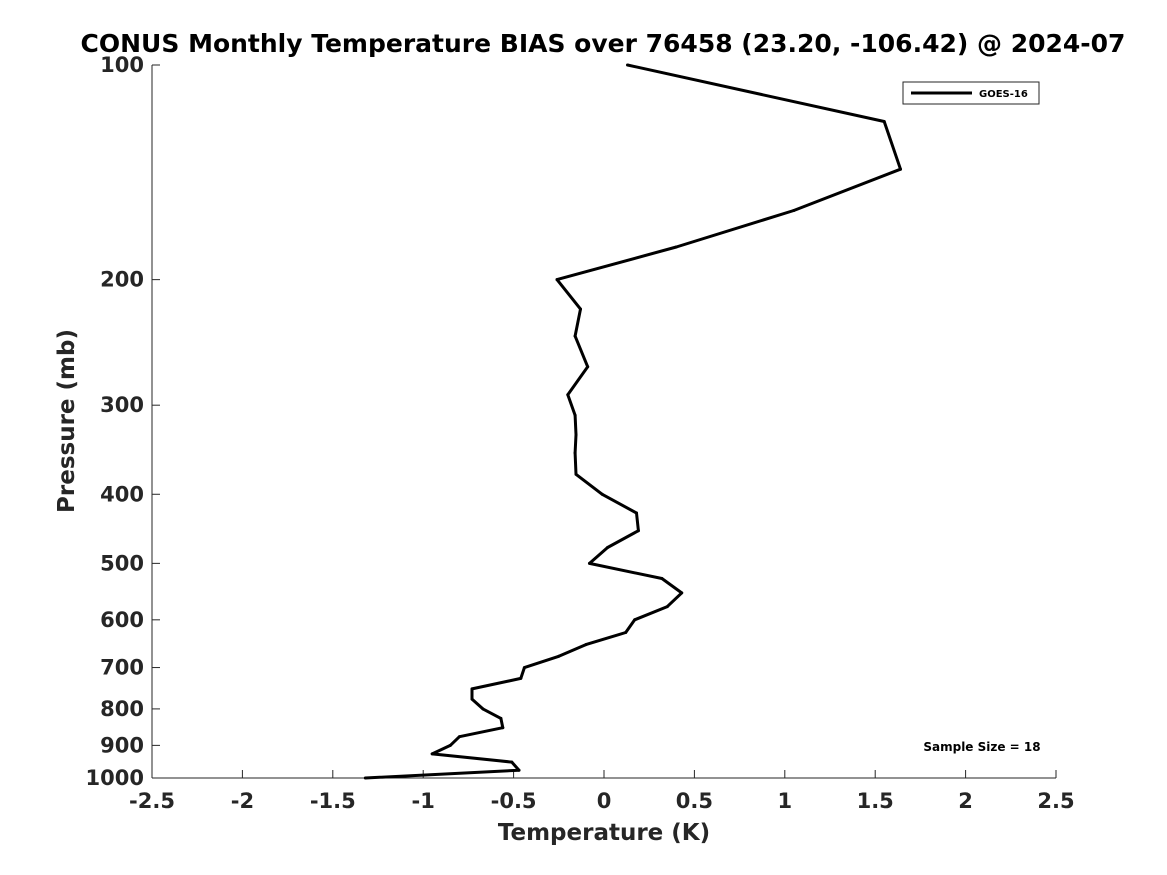 The height and width of the screenshot is (875, 1167). I want to click on legend-label-goes-16: GOES-16, so click(1003, 94).